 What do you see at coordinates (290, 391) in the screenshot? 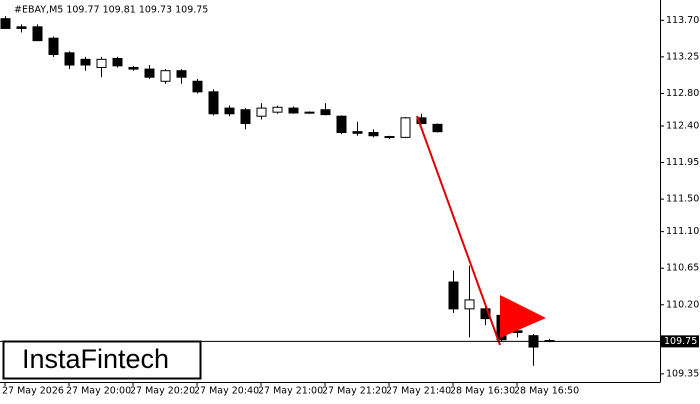
I see `x-tick-label: 27 May 21:00` at bounding box center [290, 391].